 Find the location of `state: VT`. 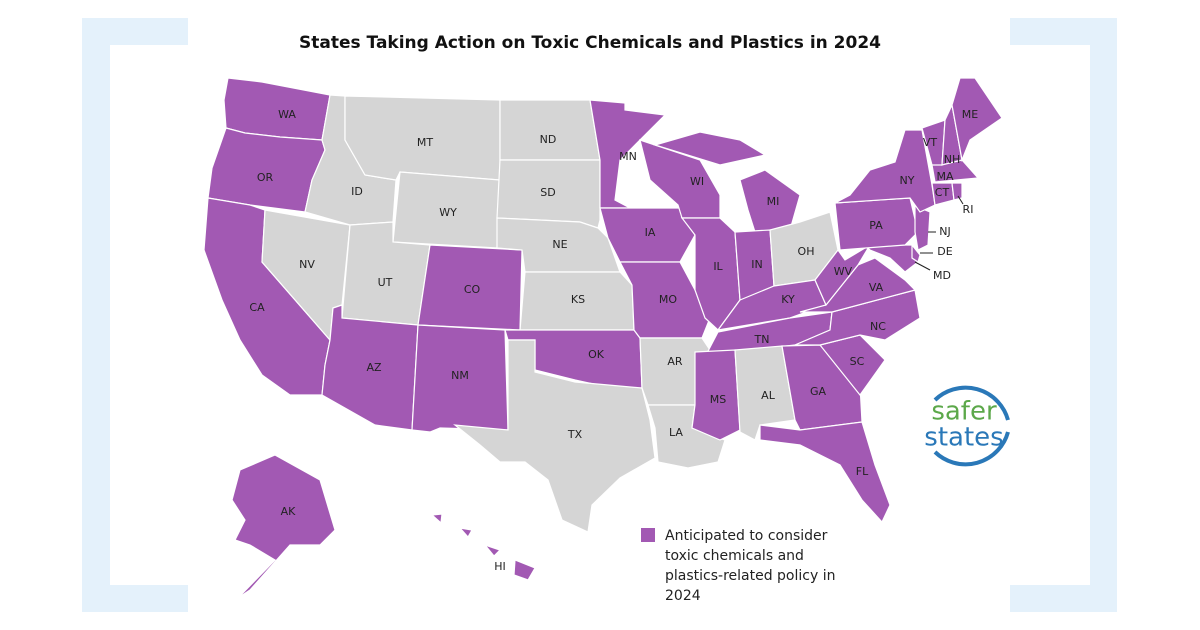

state: VT is located at coordinates (933, 142).